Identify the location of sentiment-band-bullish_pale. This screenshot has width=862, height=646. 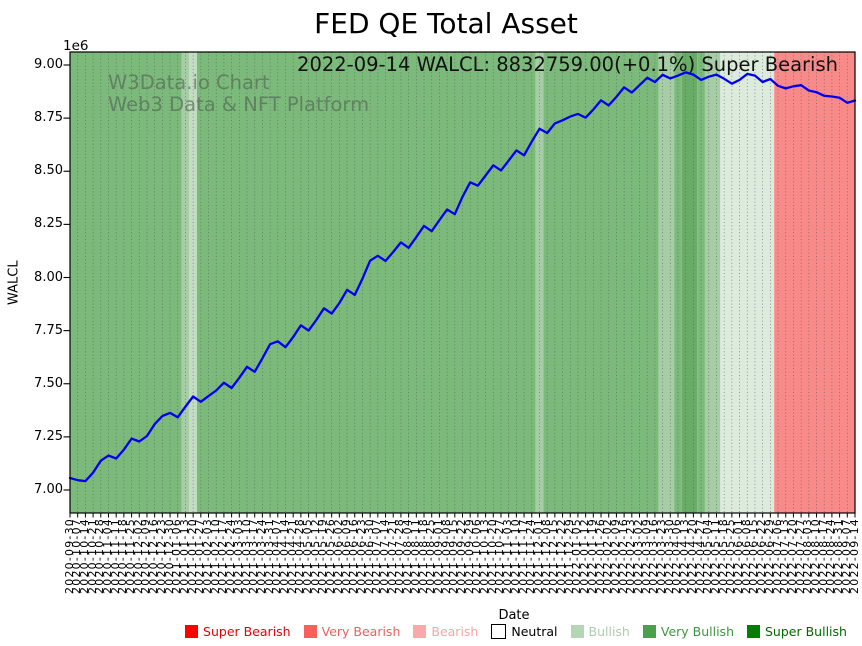
(747, 282).